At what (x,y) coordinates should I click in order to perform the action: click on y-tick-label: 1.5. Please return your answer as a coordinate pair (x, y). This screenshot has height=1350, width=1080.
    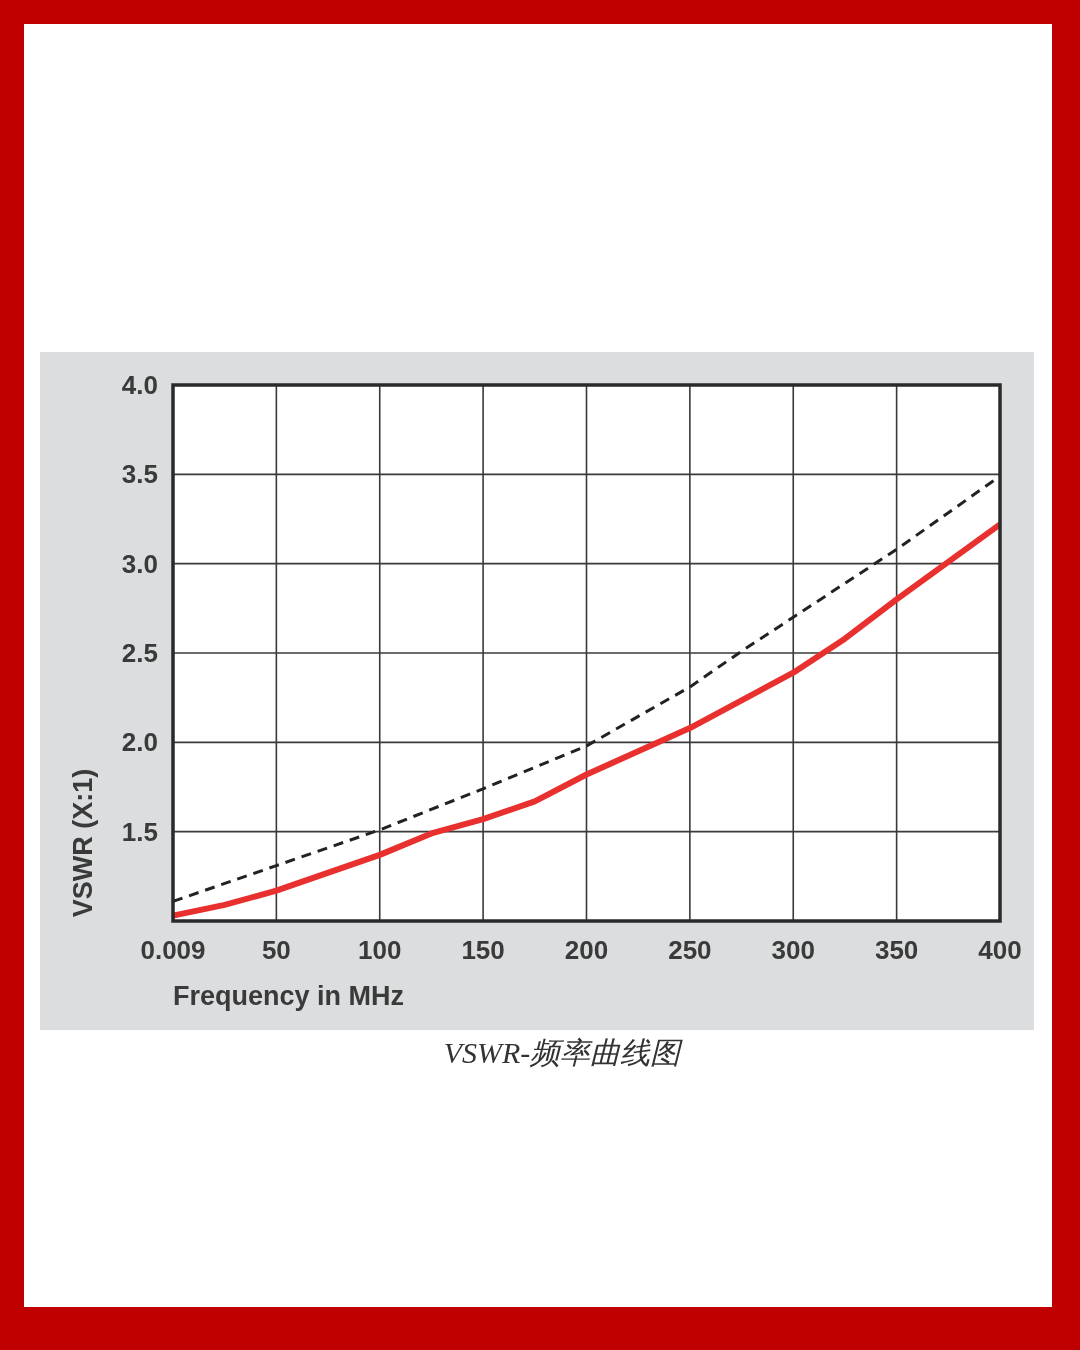
    Looking at the image, I should click on (139, 831).